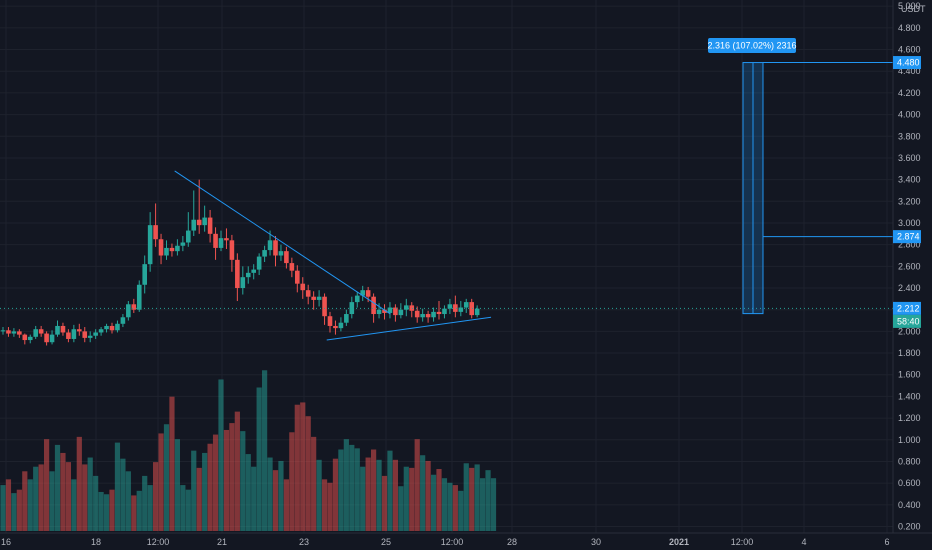 The width and height of the screenshot is (932, 550). I want to click on price-tag-label: 2.874, so click(908, 237).